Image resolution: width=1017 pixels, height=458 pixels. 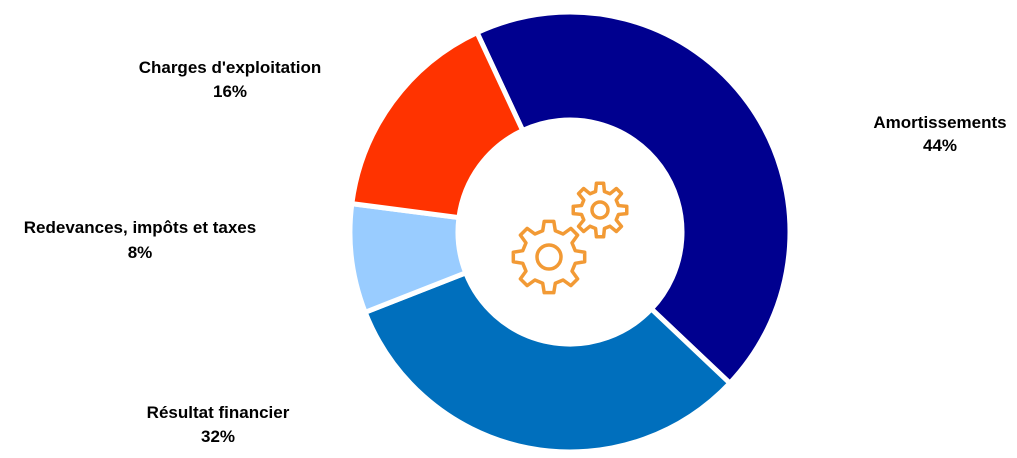 I want to click on slice-value-resultat-financier: 32%, so click(x=218, y=436).